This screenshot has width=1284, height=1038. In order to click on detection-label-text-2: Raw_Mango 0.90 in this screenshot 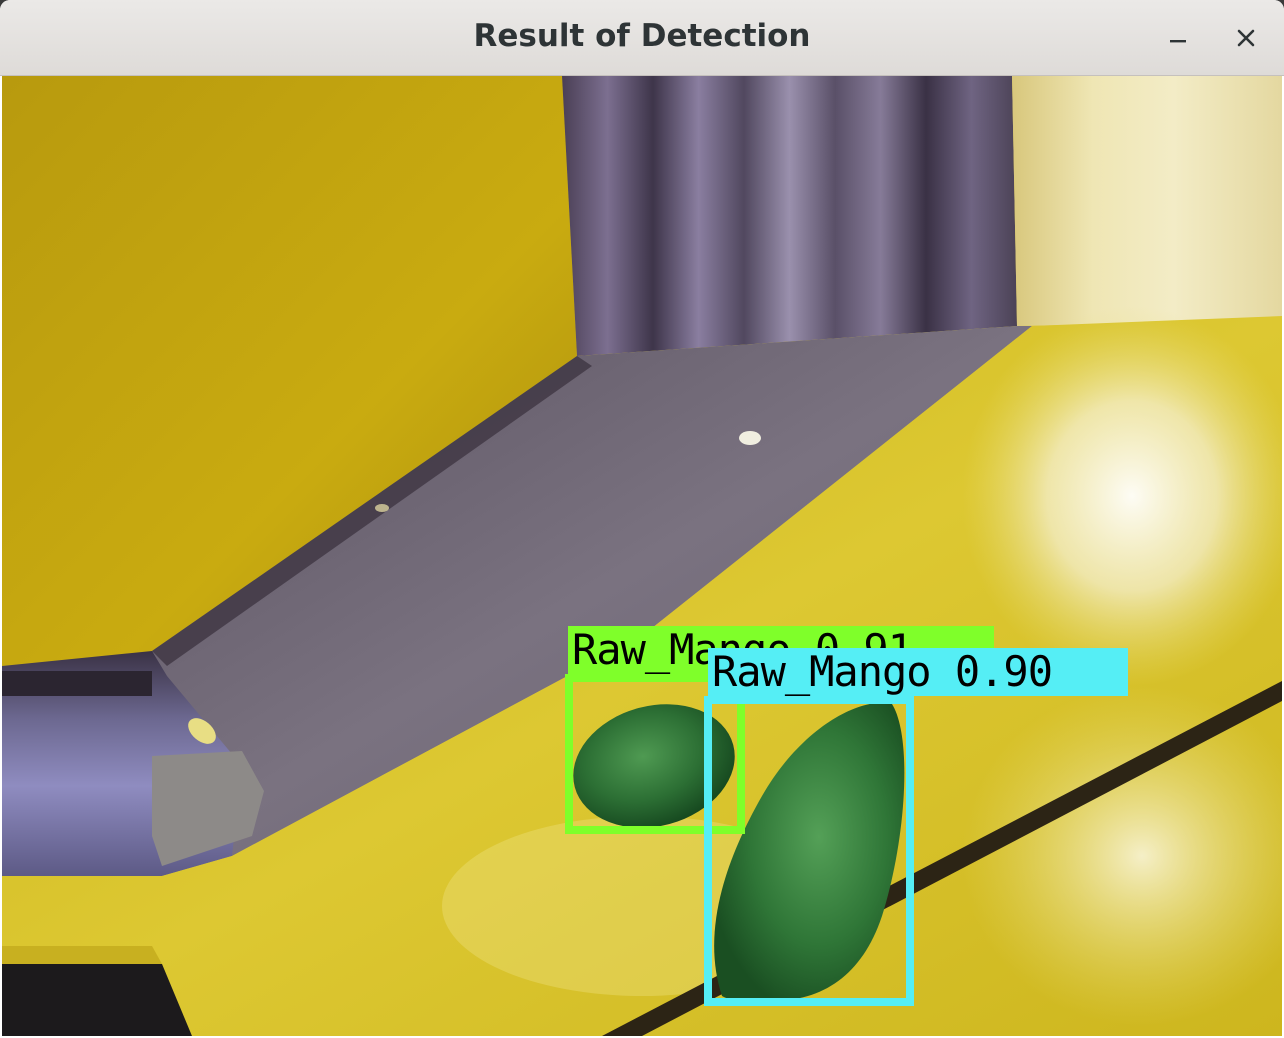, I will do `click(882, 671)`.